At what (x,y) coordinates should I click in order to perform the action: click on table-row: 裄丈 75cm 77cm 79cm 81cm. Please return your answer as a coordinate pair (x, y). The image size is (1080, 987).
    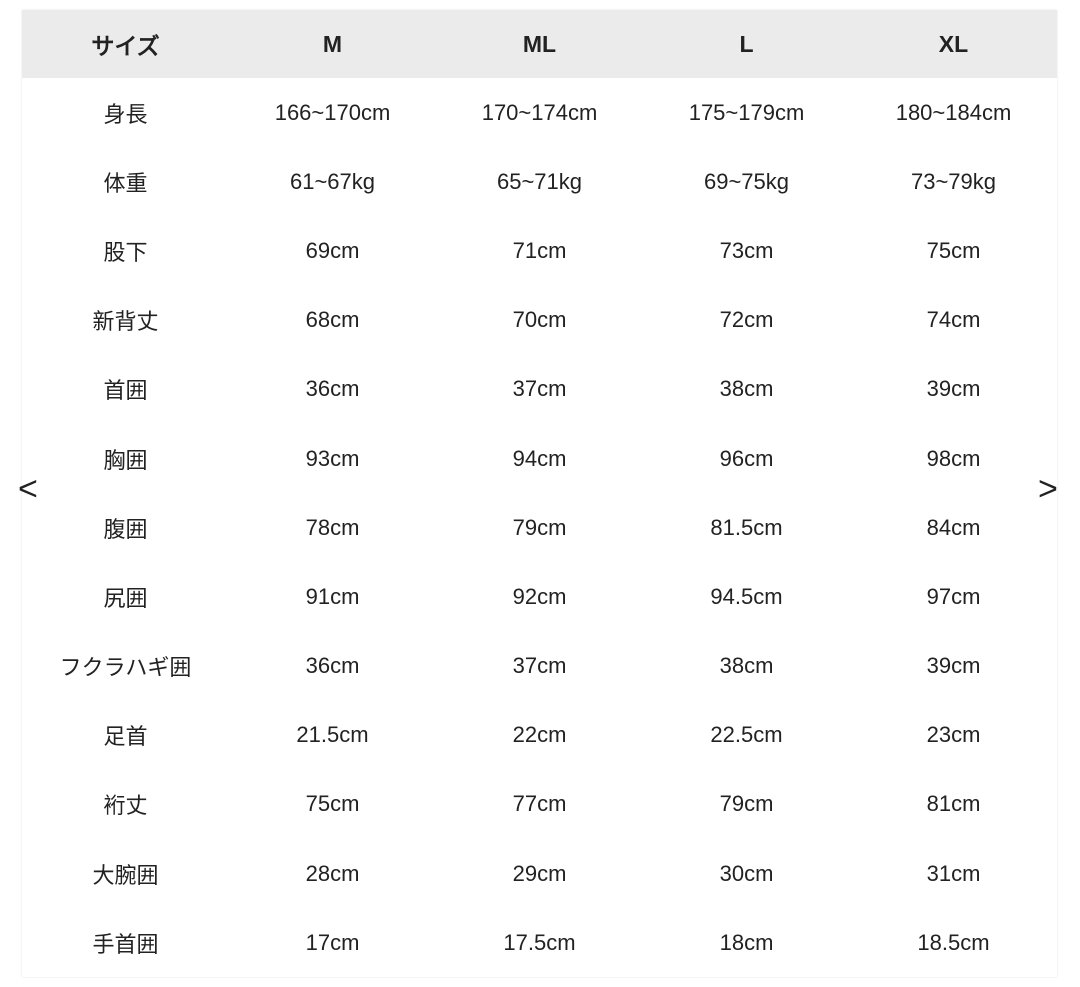
    Looking at the image, I should click on (539, 804).